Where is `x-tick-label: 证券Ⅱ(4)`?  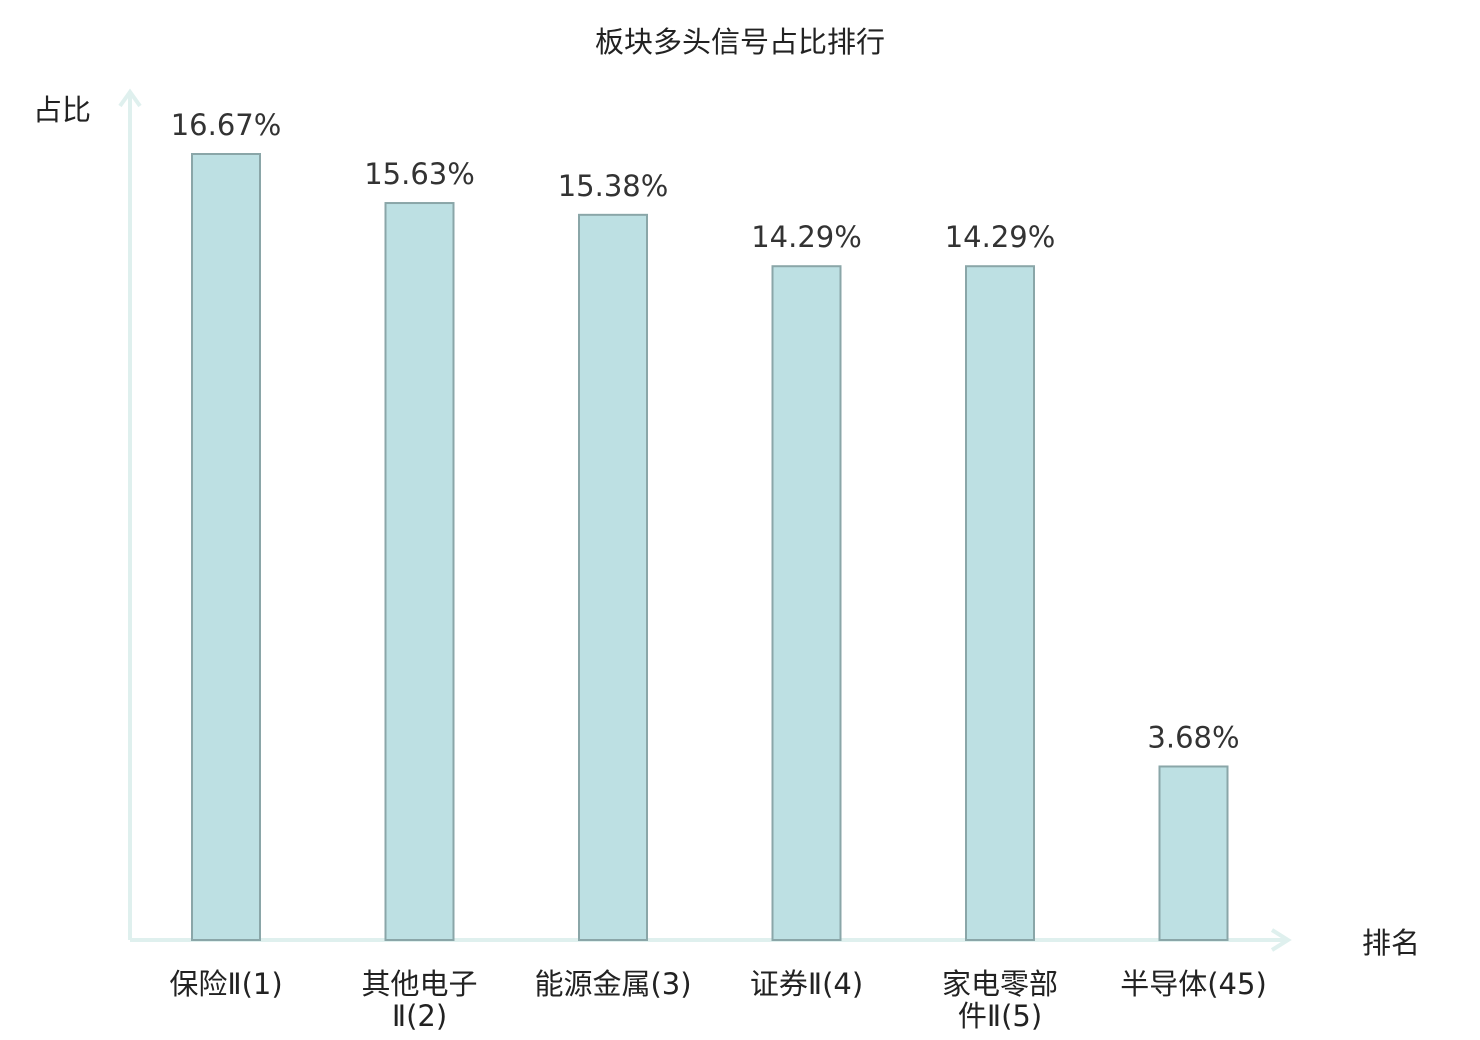
x-tick-label: 证券Ⅱ(4) is located at coordinates (806, 984).